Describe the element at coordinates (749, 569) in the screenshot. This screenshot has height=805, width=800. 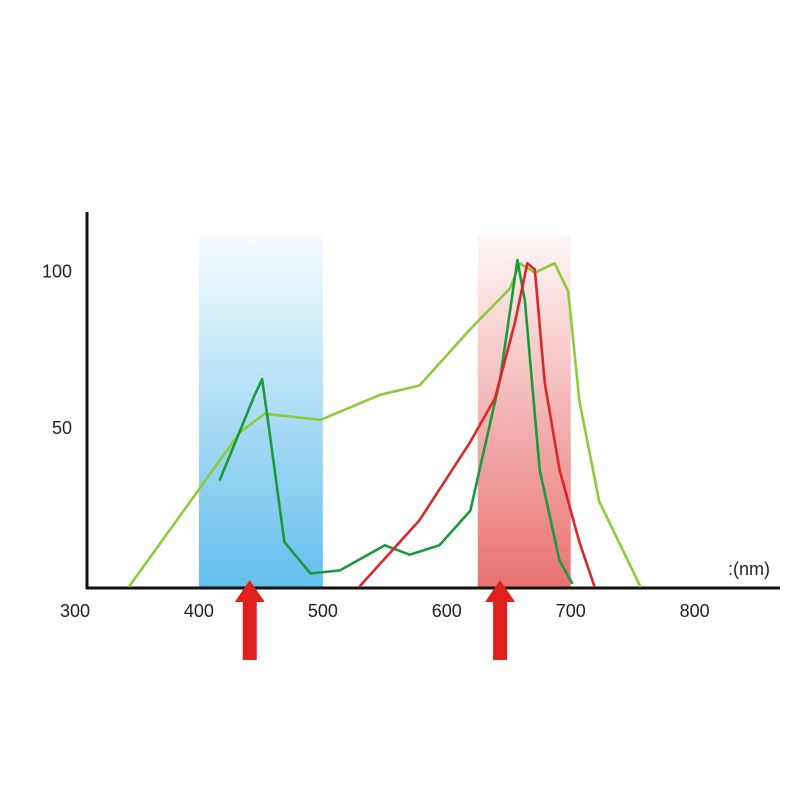
I see `x-axis-label: :(nm)` at that location.